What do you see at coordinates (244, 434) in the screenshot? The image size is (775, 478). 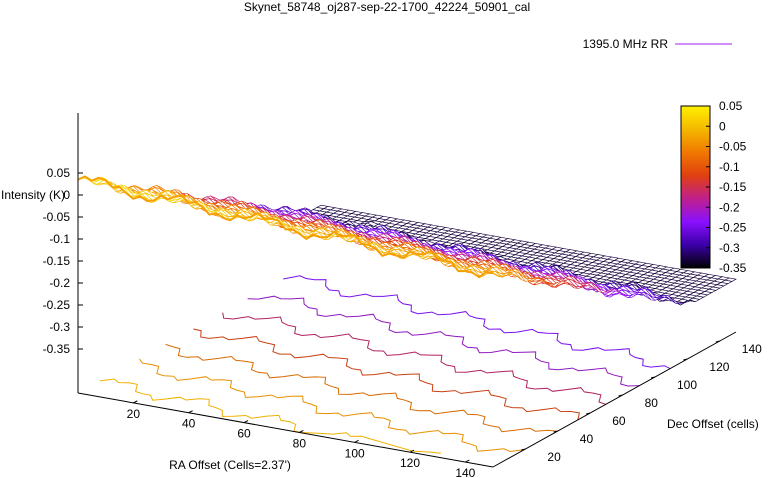 I see `x-tick-label: 60` at bounding box center [244, 434].